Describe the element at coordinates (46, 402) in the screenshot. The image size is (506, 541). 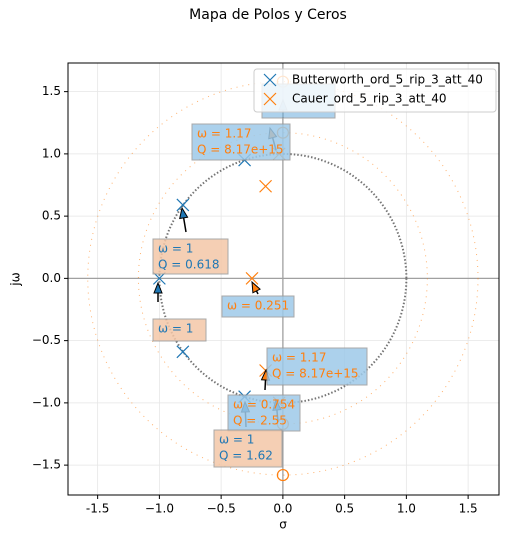
I see `y-tick-label: −1.0` at that location.